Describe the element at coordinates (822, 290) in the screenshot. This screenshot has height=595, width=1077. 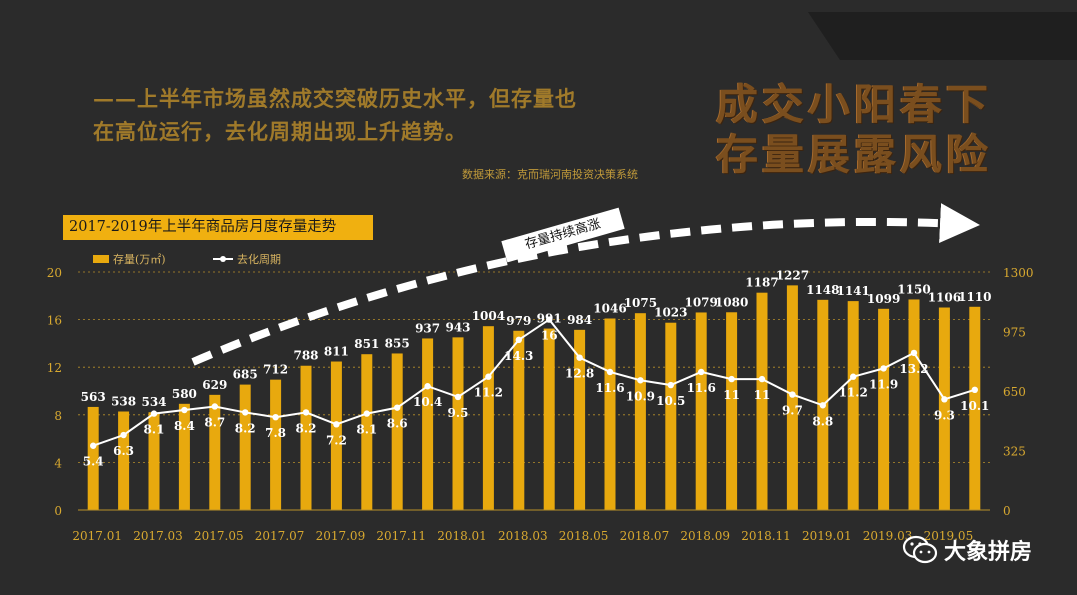
I see `bar-value-label: 1148` at that location.